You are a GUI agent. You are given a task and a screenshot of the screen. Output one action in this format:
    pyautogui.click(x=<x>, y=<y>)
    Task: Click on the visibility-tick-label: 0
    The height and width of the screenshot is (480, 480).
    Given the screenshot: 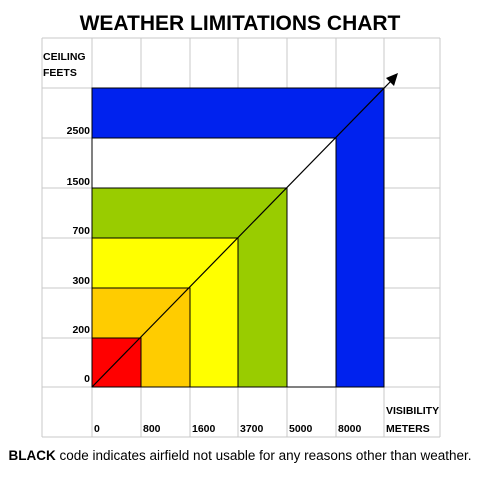 What is the action you would take?
    pyautogui.click(x=97, y=429)
    